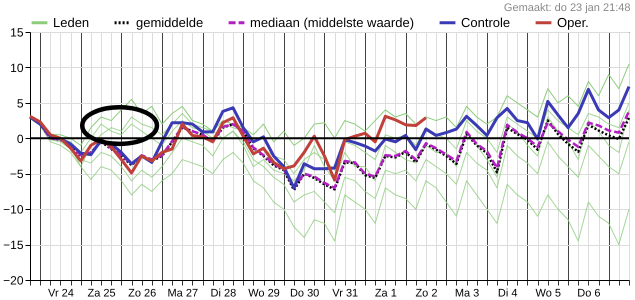 The image size is (635, 300). I want to click on legend-label: mediaan (middelste waarde), so click(332, 22).